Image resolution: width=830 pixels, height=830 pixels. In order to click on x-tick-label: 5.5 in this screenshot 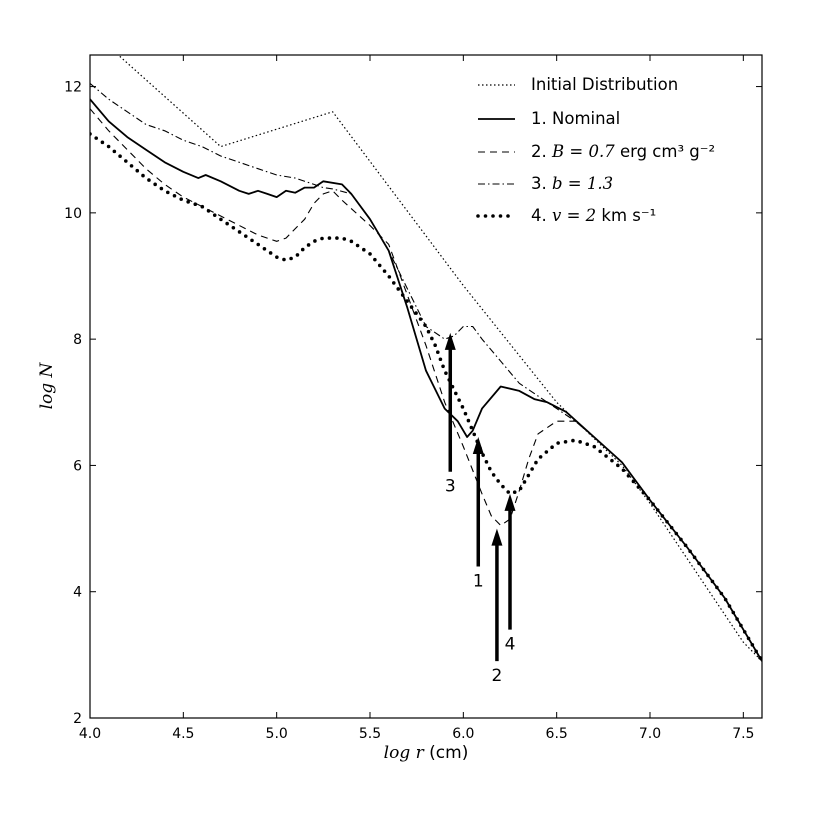, I will do `click(370, 734)`.